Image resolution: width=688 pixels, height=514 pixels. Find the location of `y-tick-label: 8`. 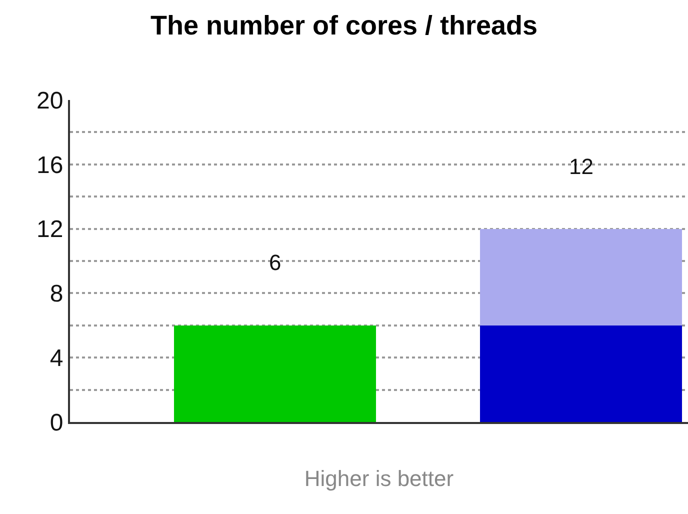

y-tick-label: 8 is located at coordinates (57, 294).